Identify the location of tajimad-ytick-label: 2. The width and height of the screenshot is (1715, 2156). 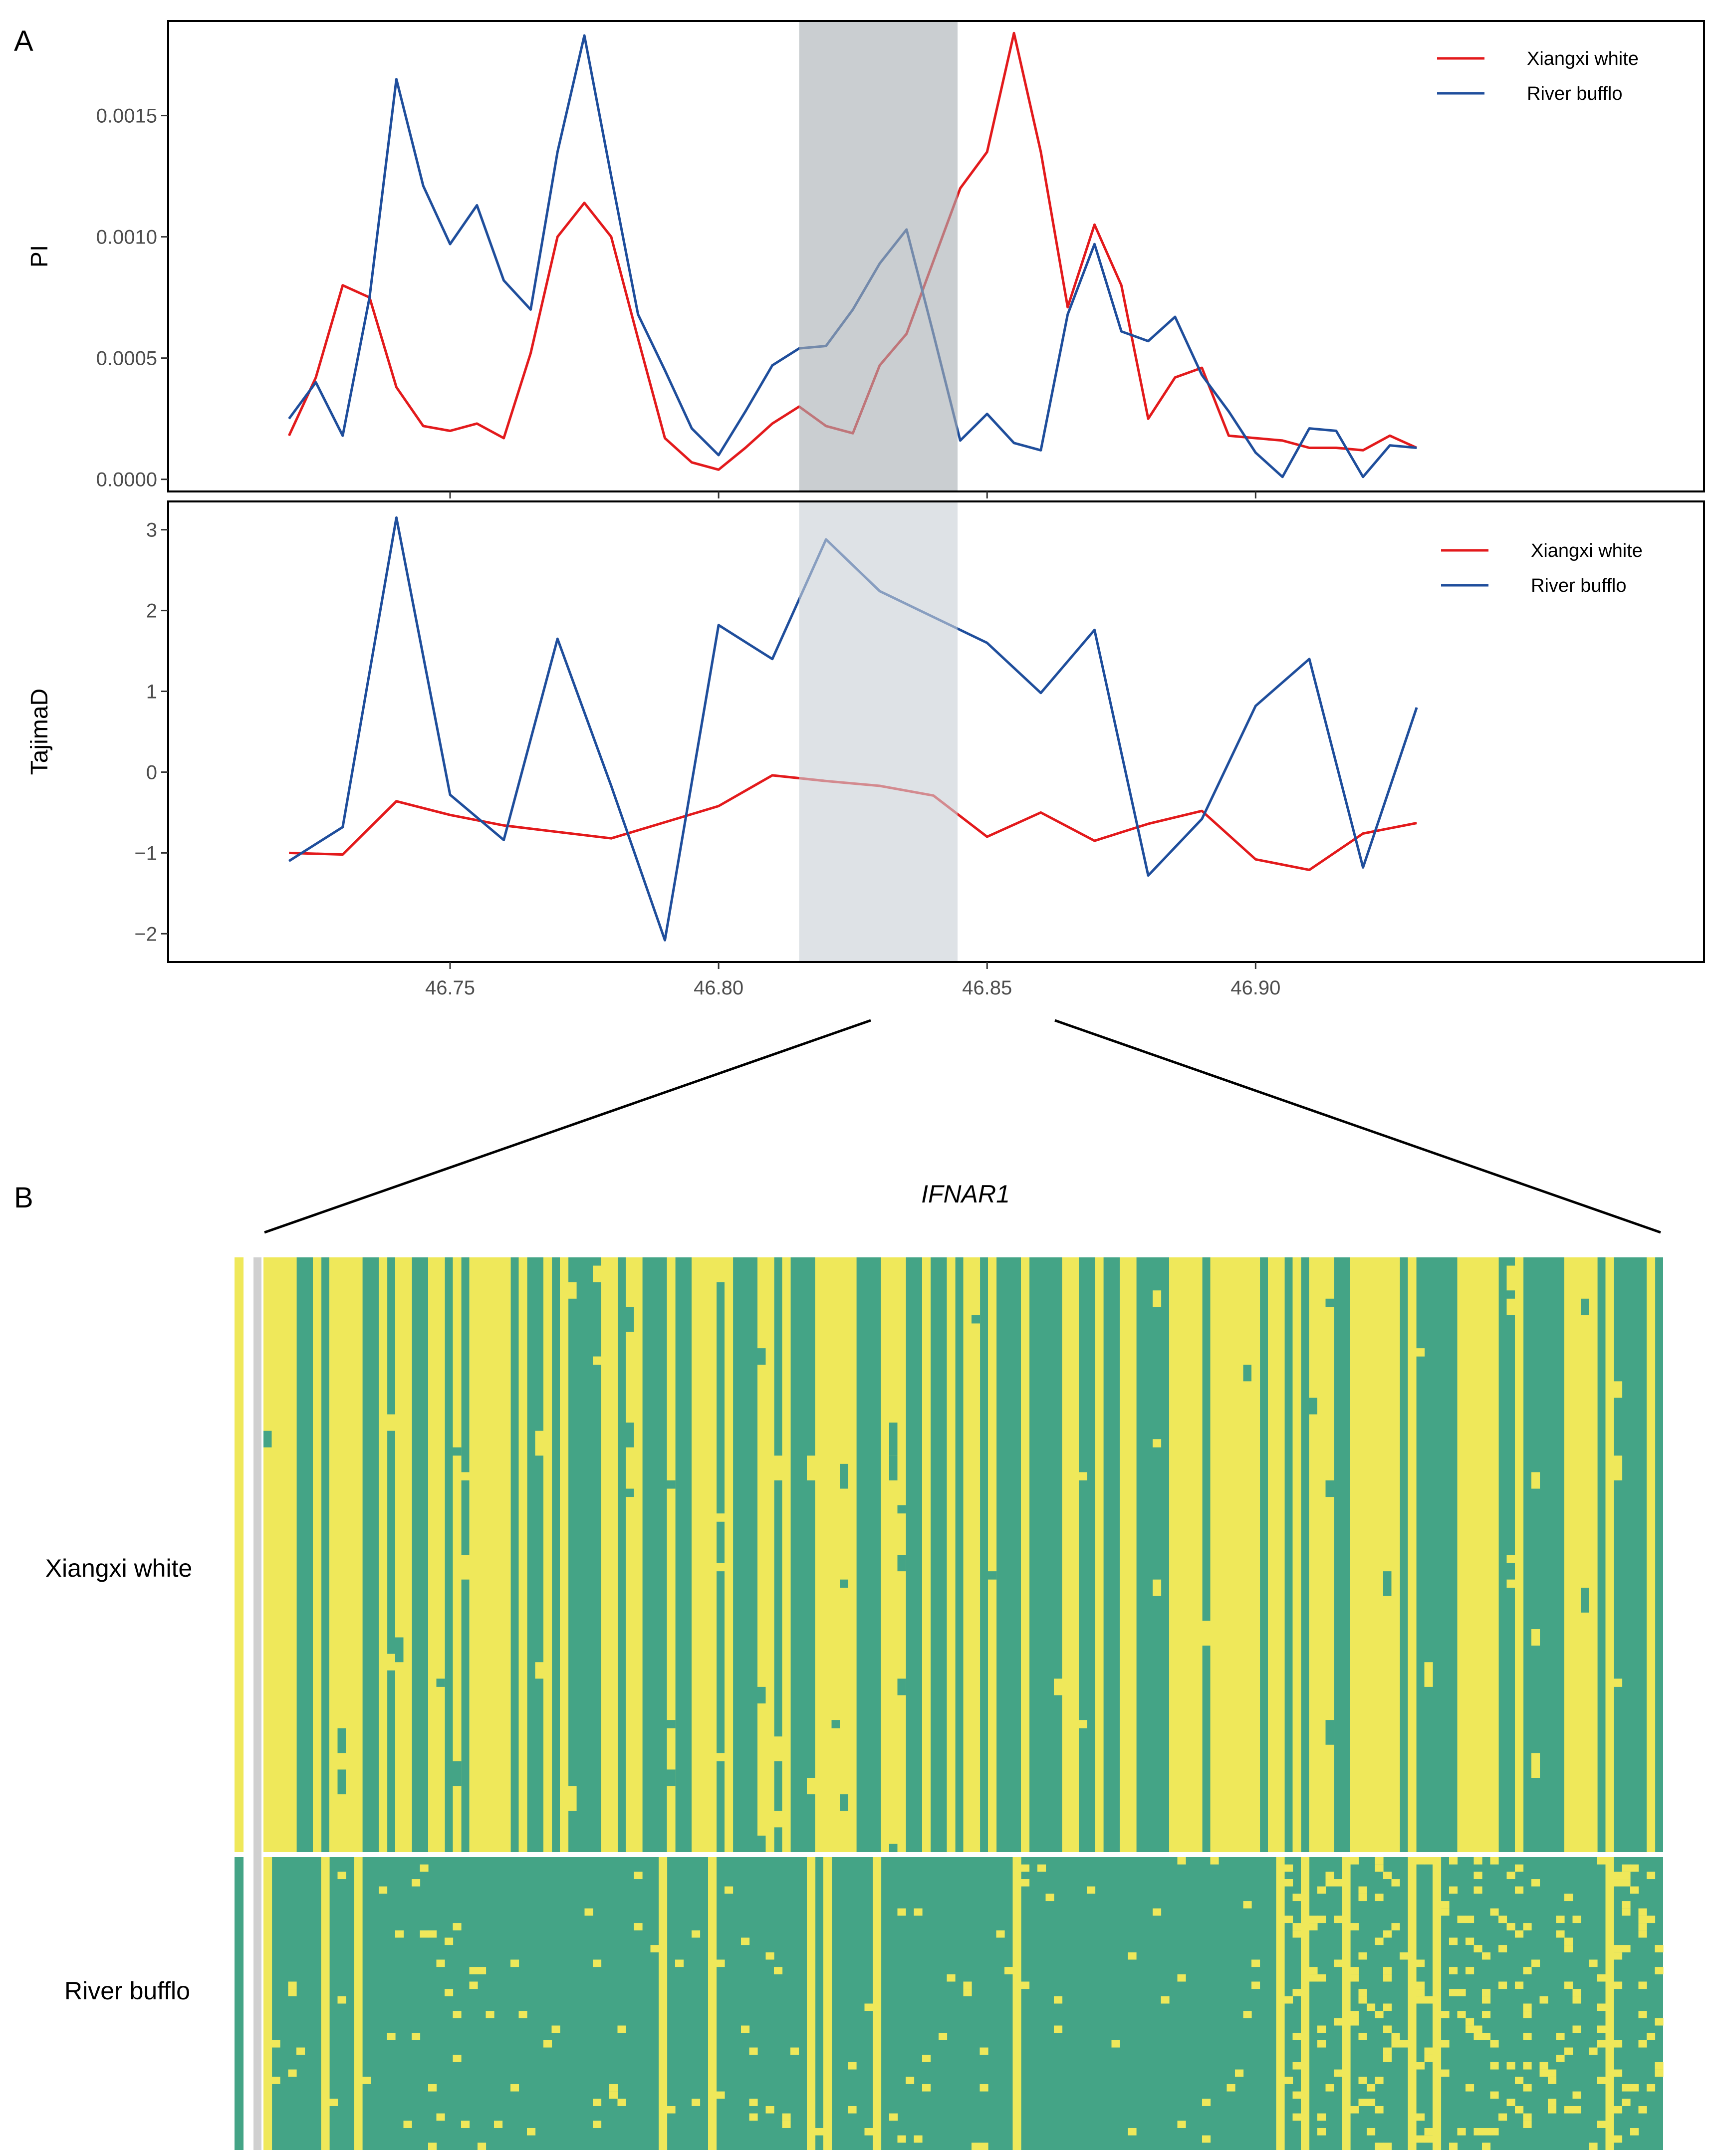
(151, 611).